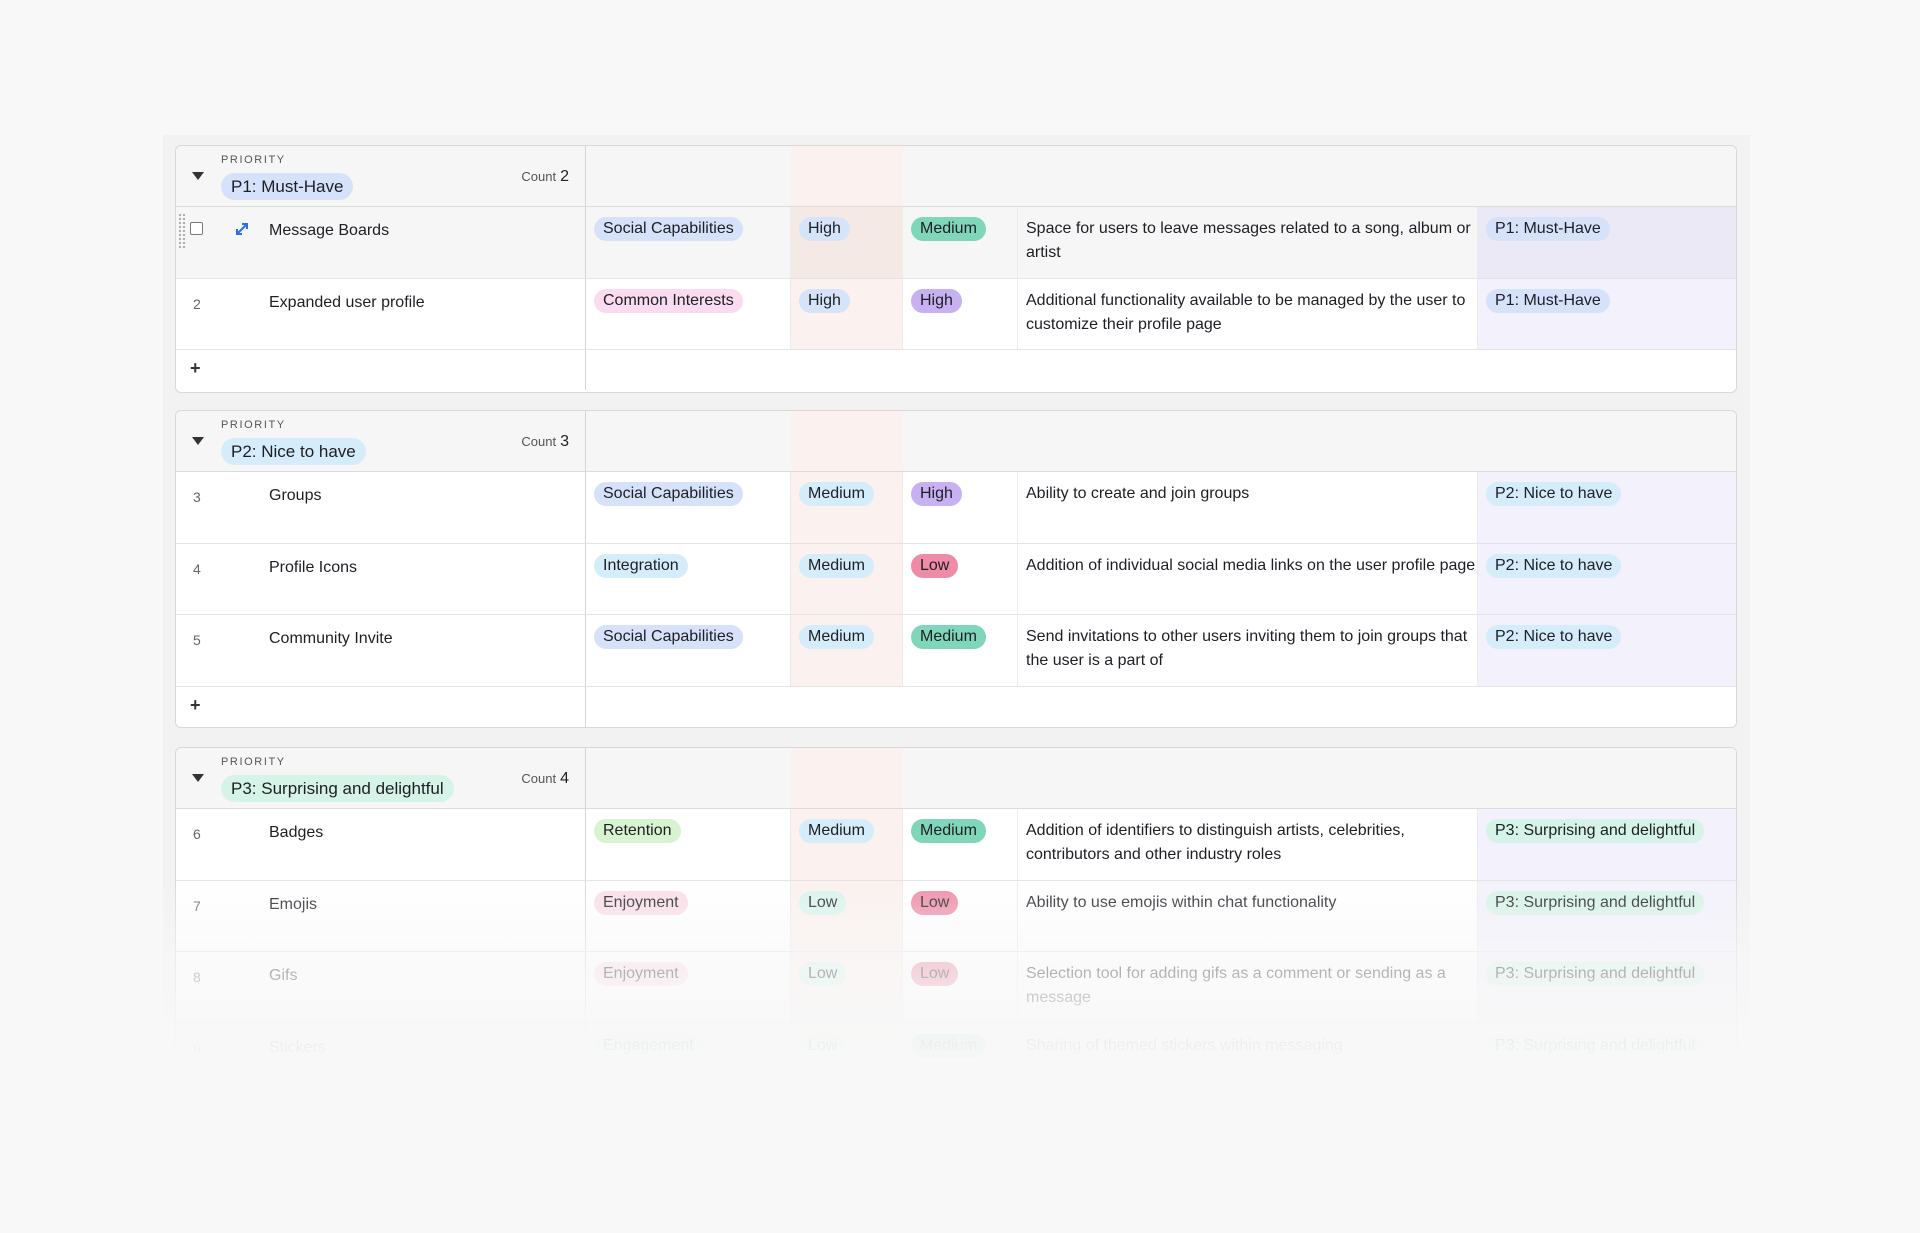  What do you see at coordinates (242, 229) in the screenshot?
I see `expand-record-icon` at bounding box center [242, 229].